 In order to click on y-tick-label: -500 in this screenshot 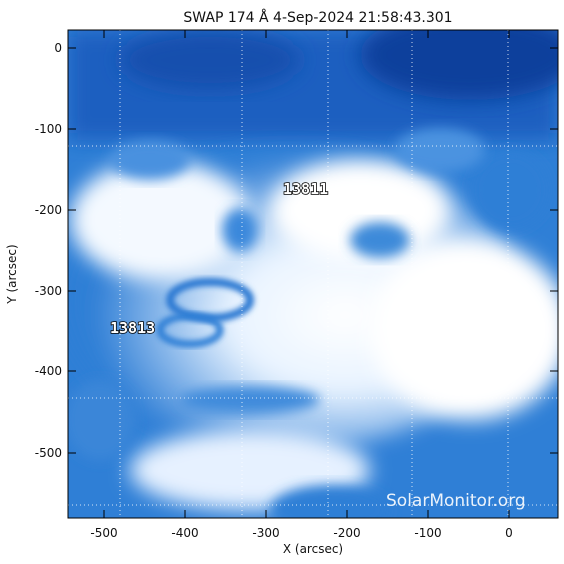, I will do `click(48, 453)`.